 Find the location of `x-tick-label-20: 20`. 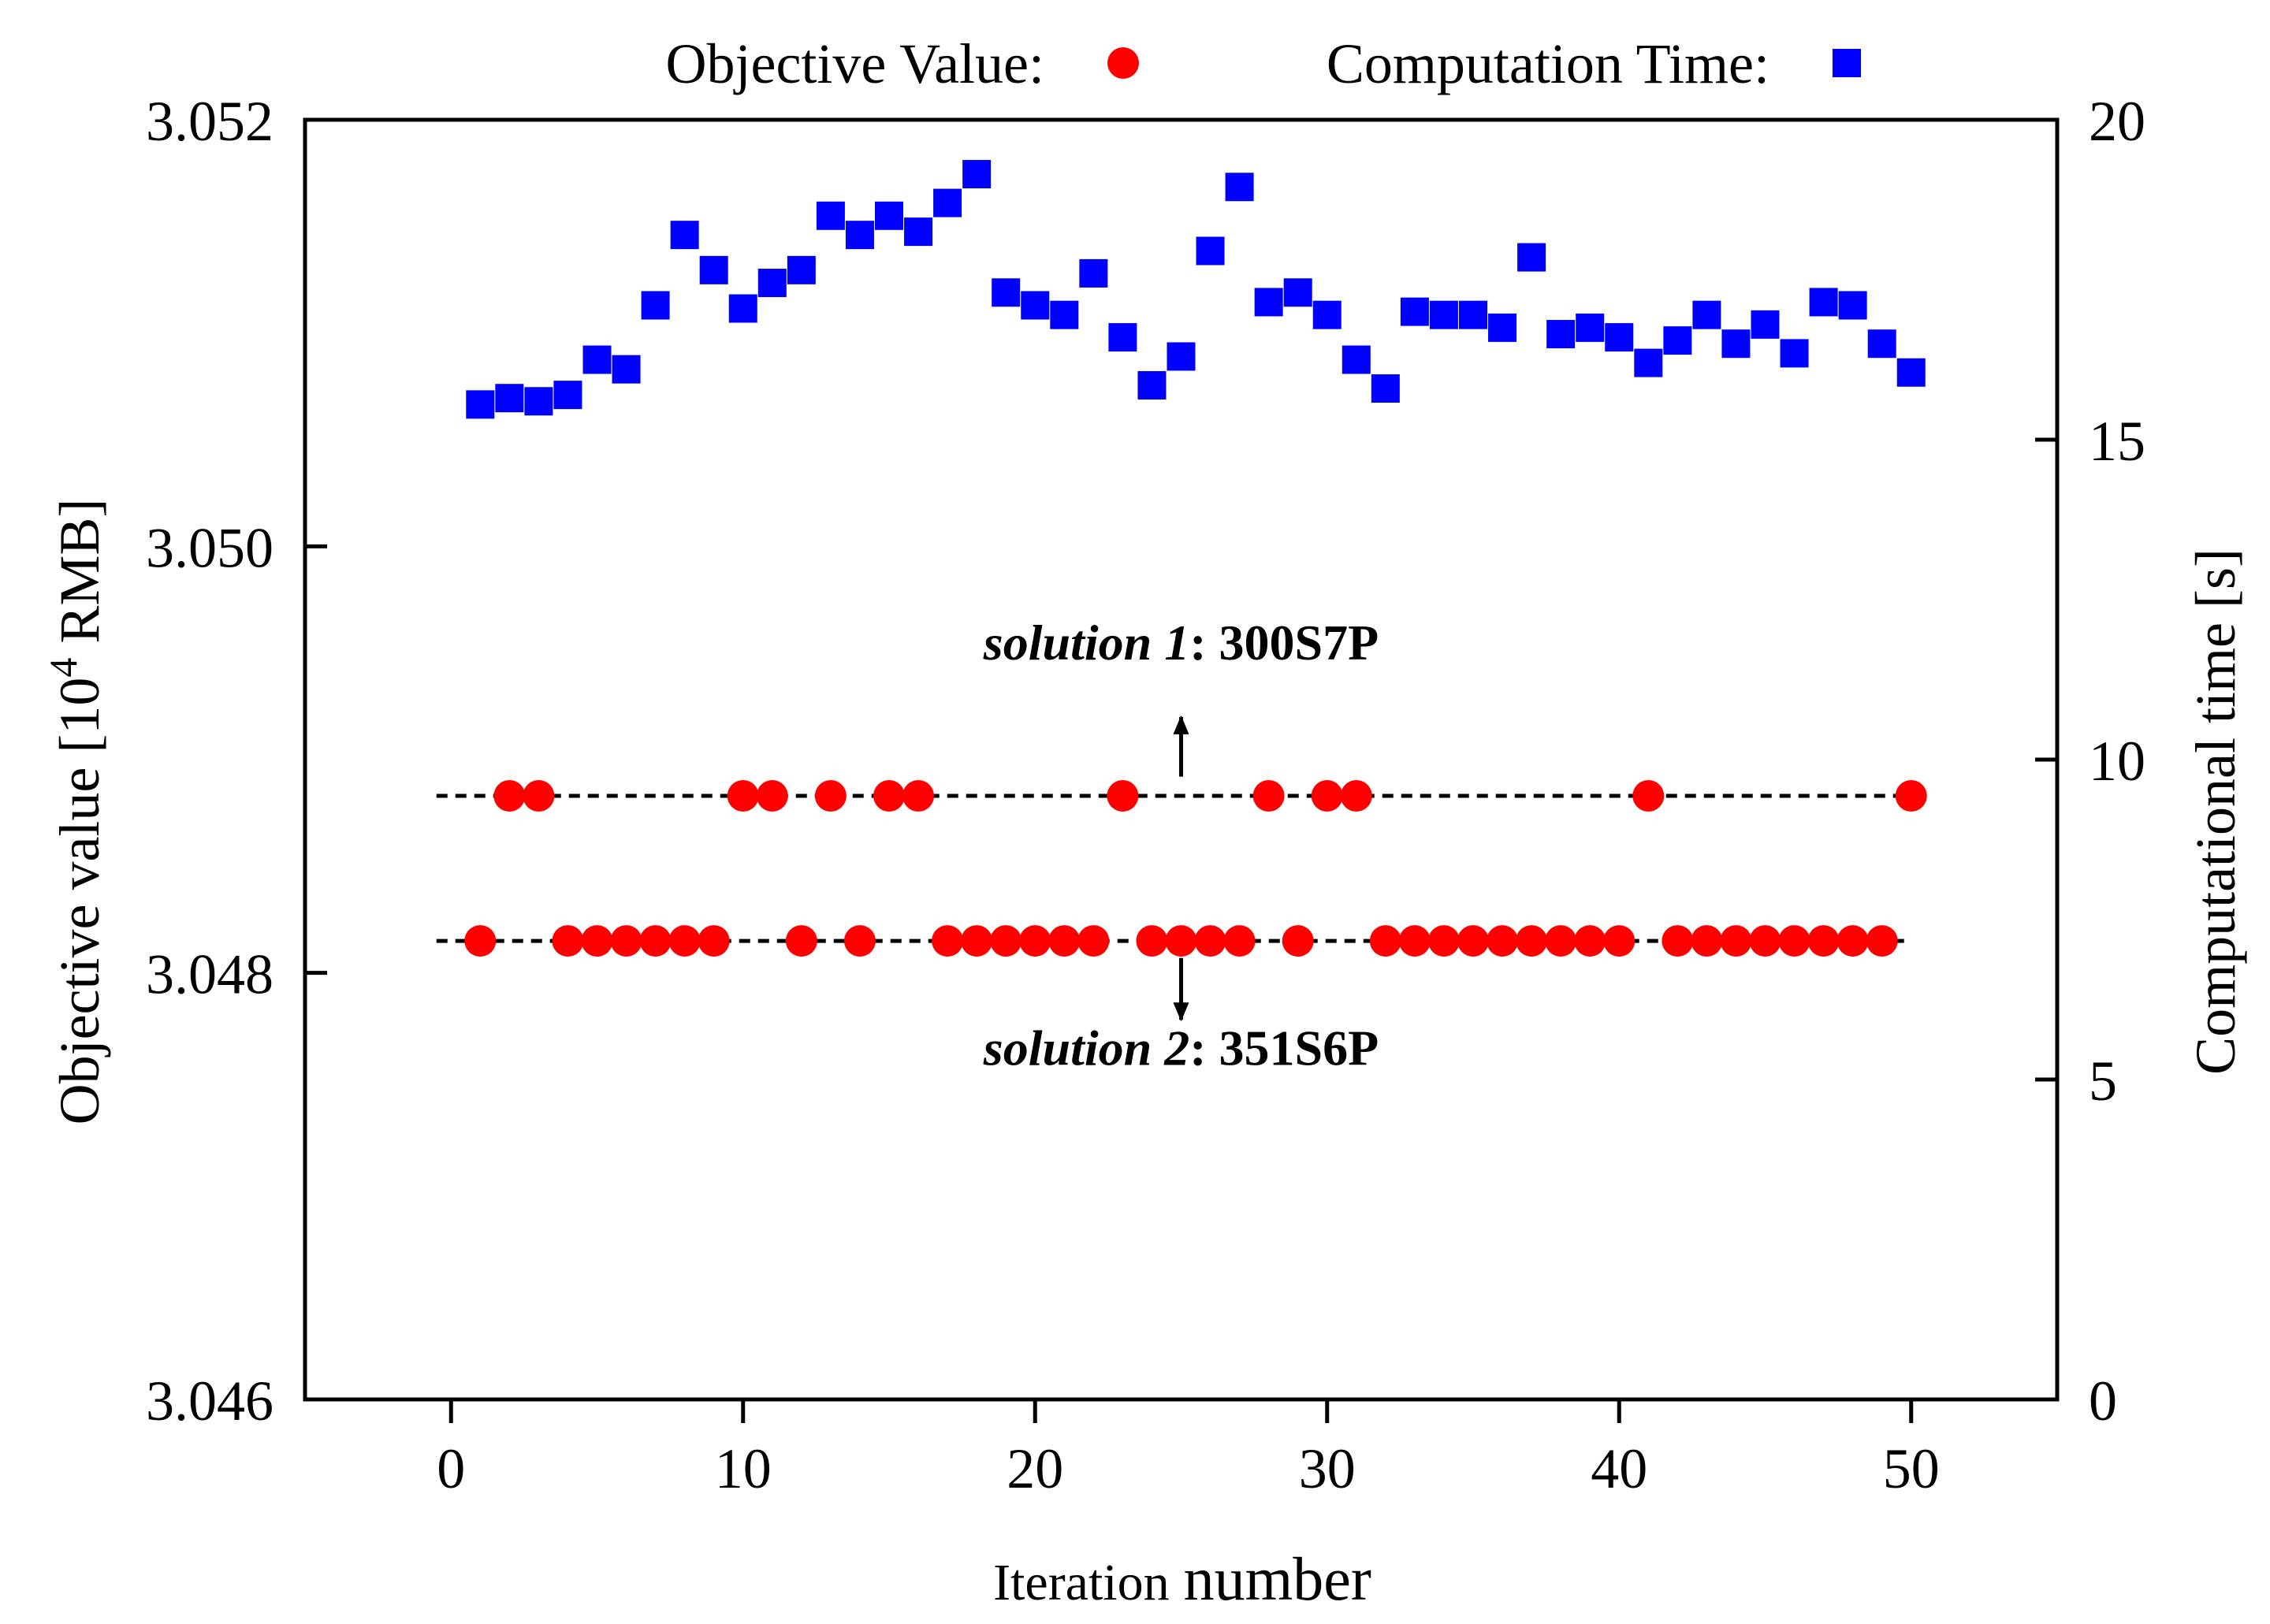

x-tick-label-20: 20 is located at coordinates (1035, 1468).